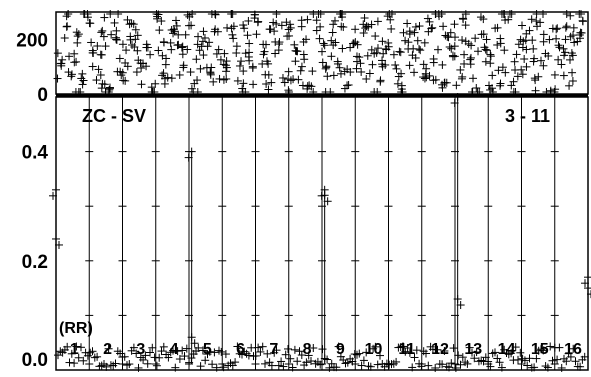 Image resolution: width=591 pixels, height=377 pixels. I want to click on segment-label-6: 6, so click(240, 349).